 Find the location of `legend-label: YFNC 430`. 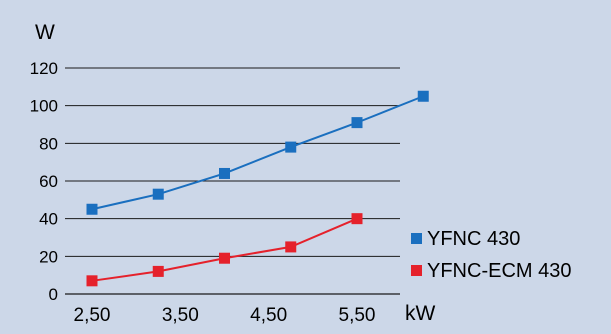

legend-label: YFNC 430 is located at coordinates (473, 239).